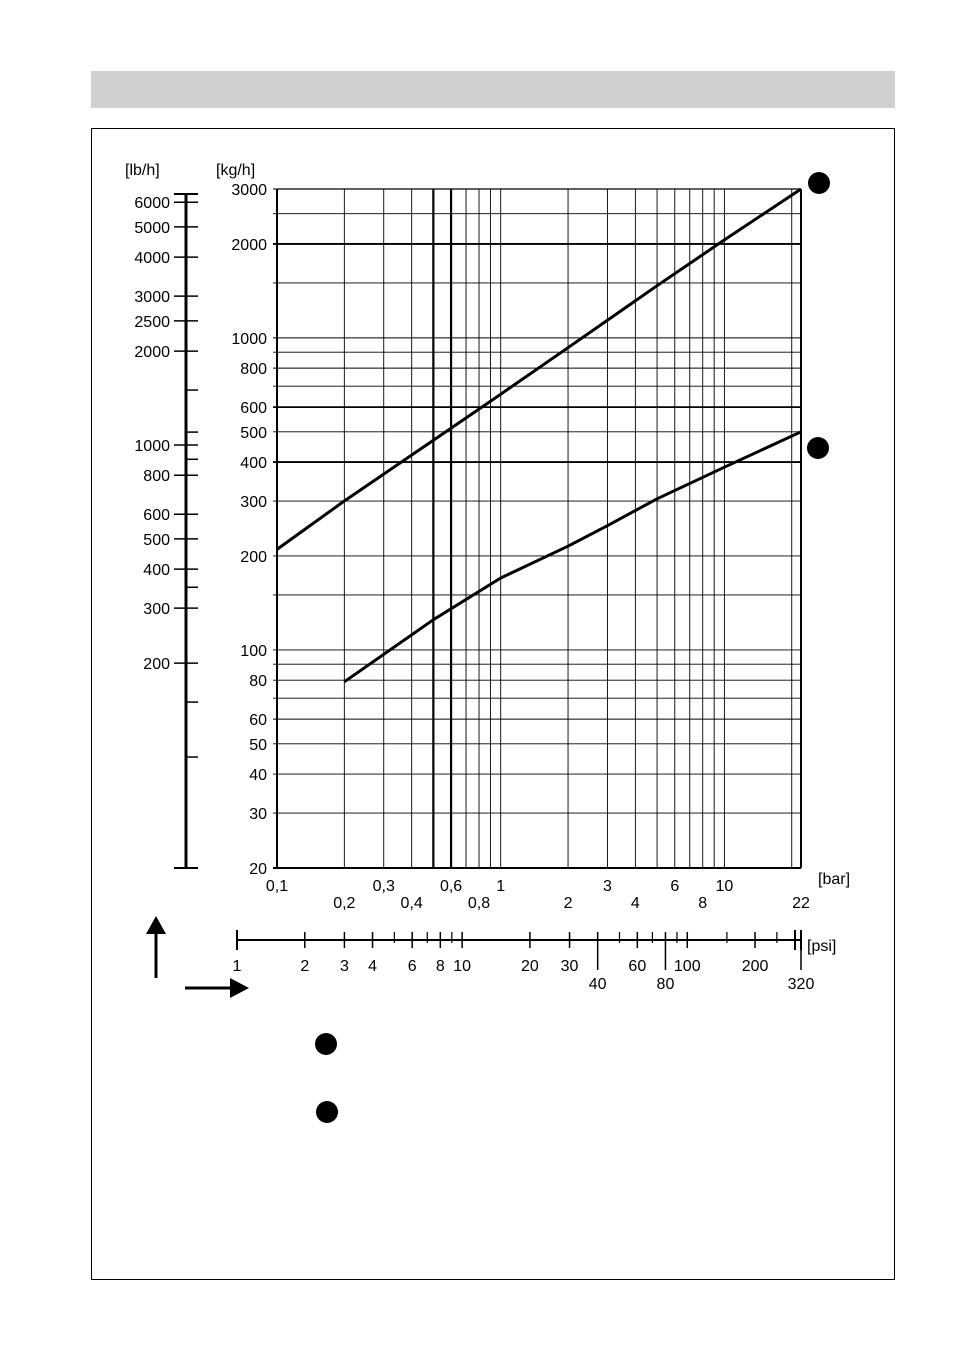 This screenshot has width=954, height=1351. I want to click on x-tick-label-upper: 0,6, so click(451, 886).